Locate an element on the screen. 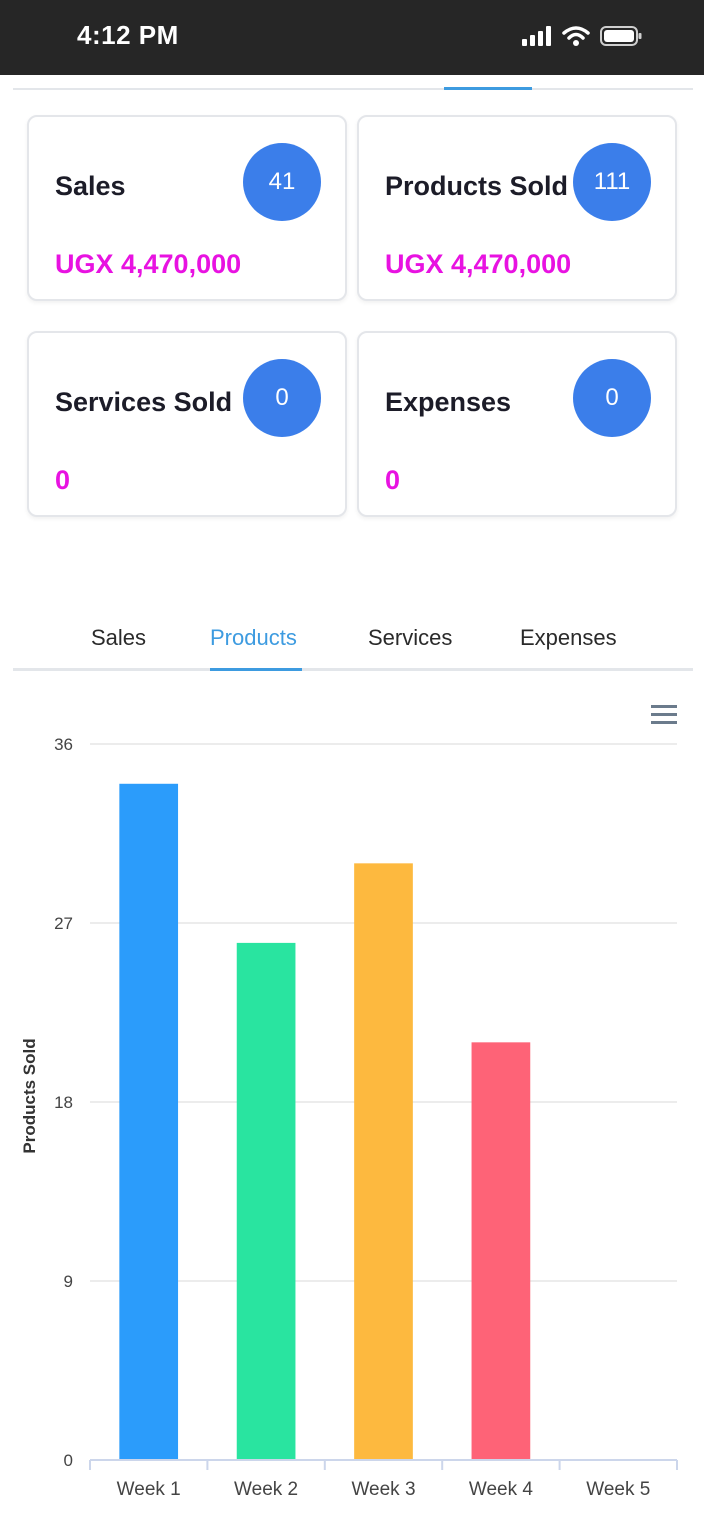  wifi-icon is located at coordinates (576, 36).